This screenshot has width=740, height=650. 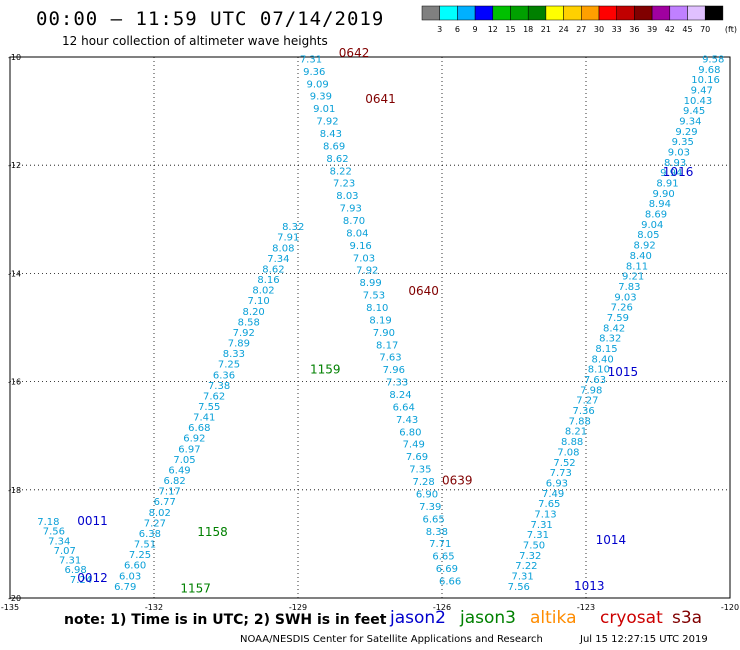 What do you see at coordinates (580, 421) in the screenshot?
I see `track-point-jason2: 7.88` at bounding box center [580, 421].